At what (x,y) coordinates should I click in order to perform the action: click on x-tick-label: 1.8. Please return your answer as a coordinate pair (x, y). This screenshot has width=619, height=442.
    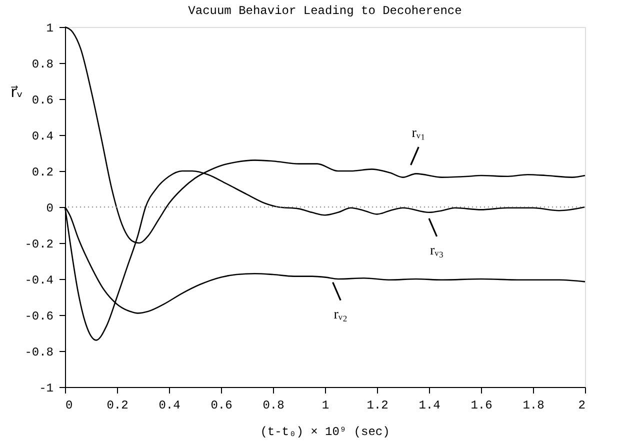
    Looking at the image, I should click on (533, 405).